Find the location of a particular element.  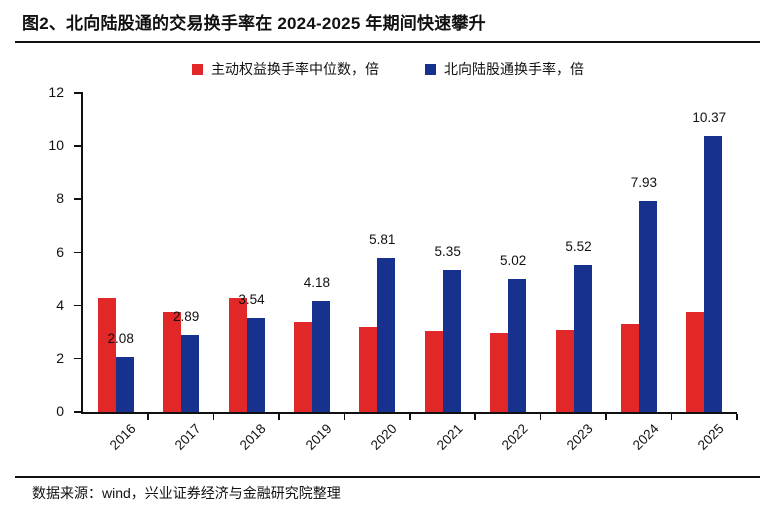

value-label-2023: 5.52 is located at coordinates (578, 247).